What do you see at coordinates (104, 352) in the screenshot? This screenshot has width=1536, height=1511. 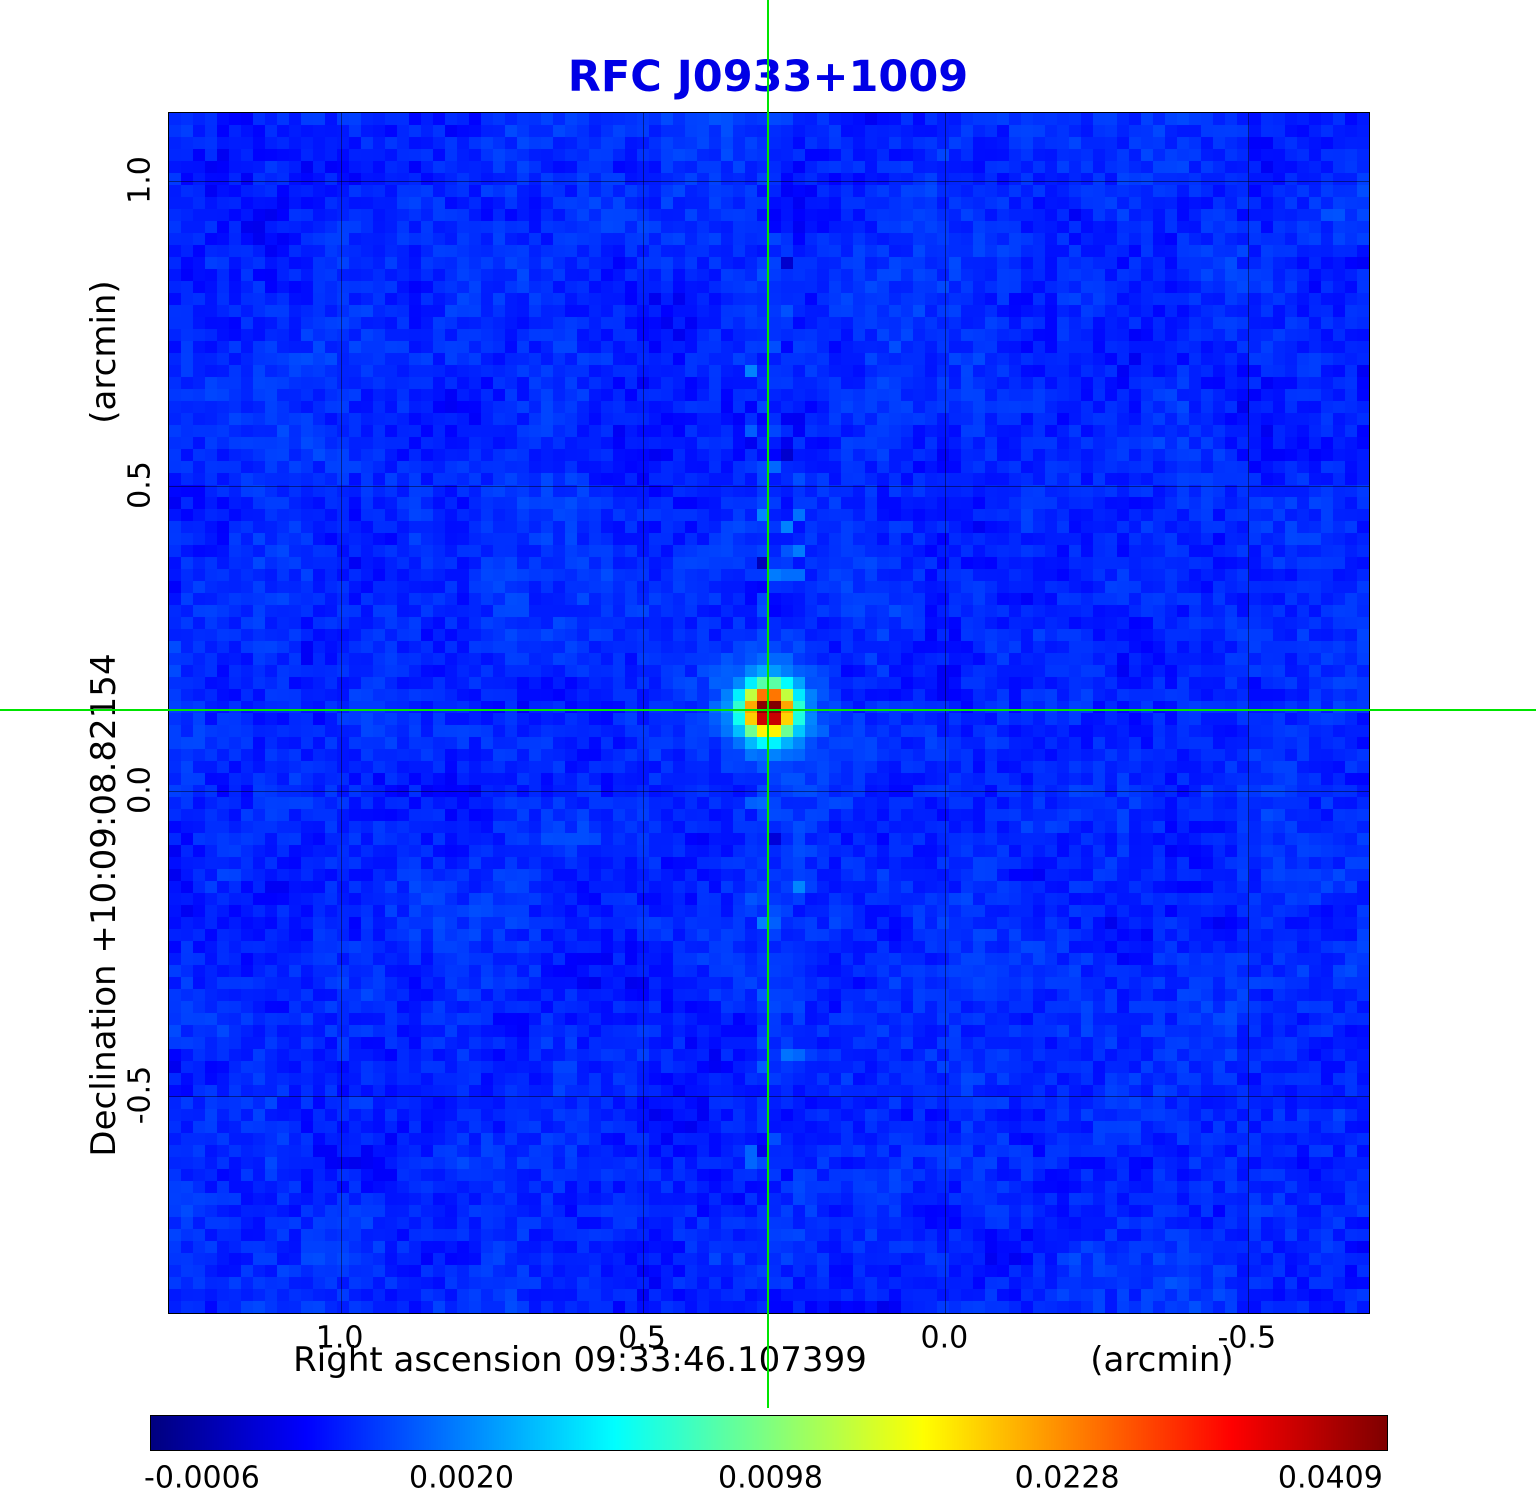 I see `y-axis-unit-label: (arcmin)` at bounding box center [104, 352].